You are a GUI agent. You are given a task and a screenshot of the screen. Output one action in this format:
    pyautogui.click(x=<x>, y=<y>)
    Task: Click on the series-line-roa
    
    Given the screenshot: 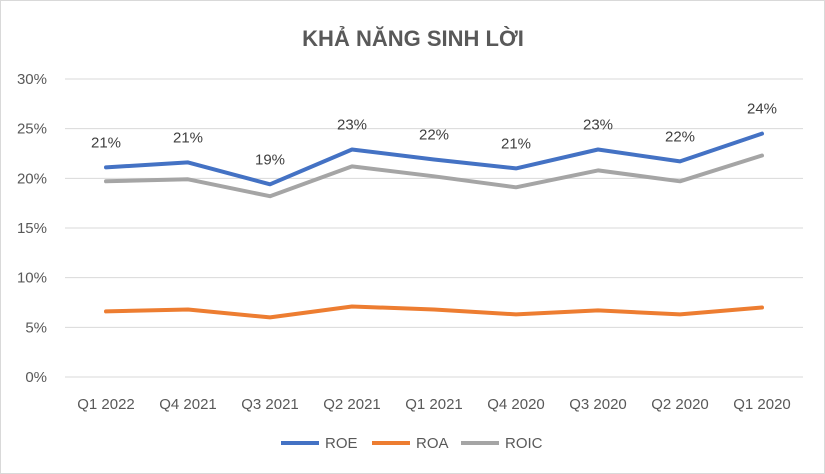 What is the action you would take?
    pyautogui.click(x=434, y=312)
    